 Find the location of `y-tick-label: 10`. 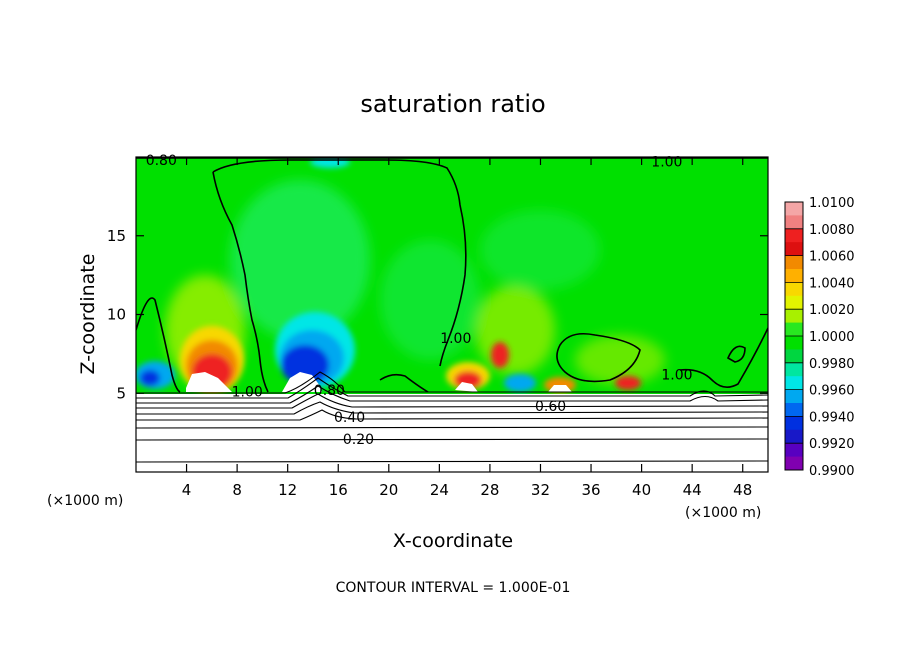

y-tick-label: 10 is located at coordinates (116, 315).